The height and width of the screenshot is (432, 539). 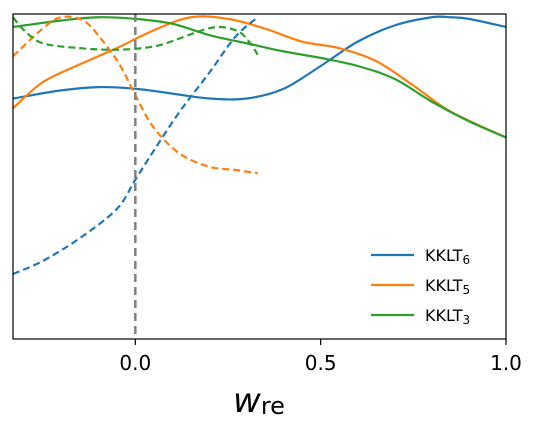 What do you see at coordinates (273, 406) in the screenshot?
I see `x-axis-label-sub: re` at bounding box center [273, 406].